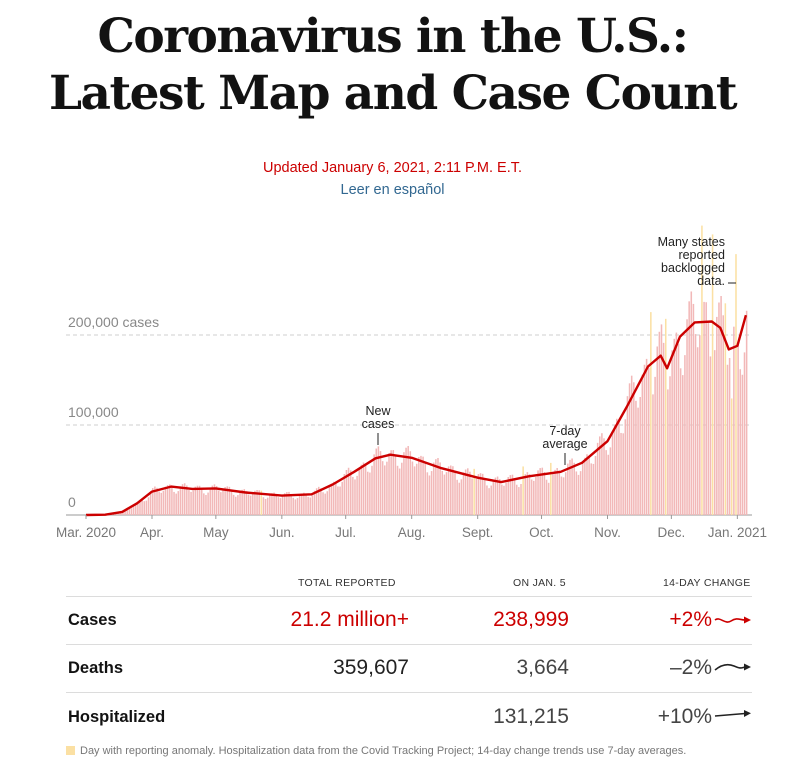  I want to click on y-tick-label: 200,000 cases, so click(113, 322).